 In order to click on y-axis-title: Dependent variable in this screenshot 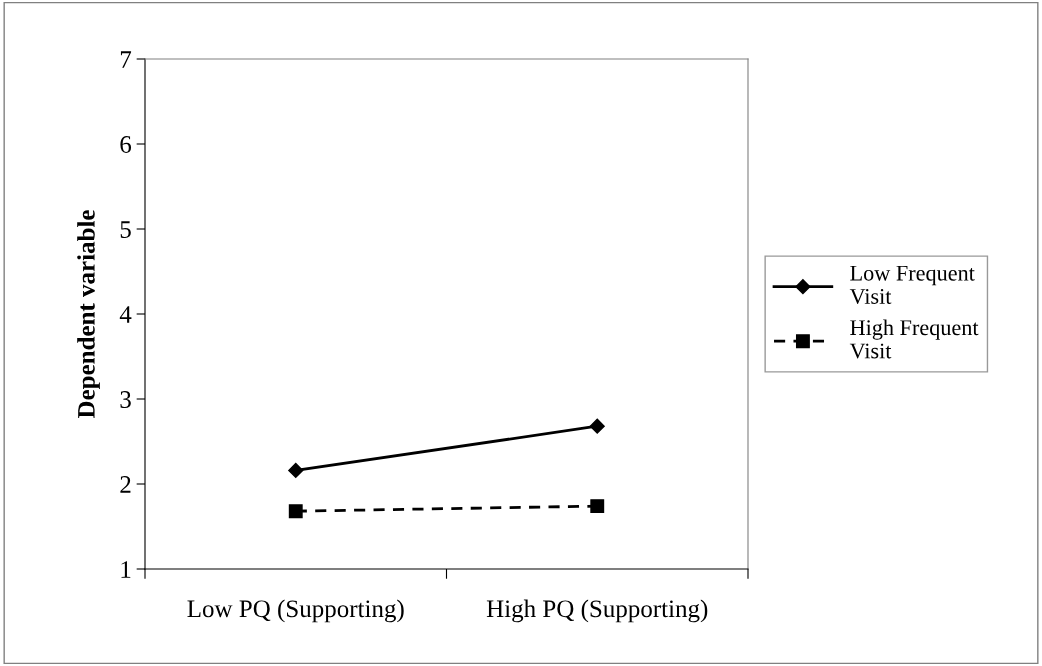, I will do `click(88, 314)`.